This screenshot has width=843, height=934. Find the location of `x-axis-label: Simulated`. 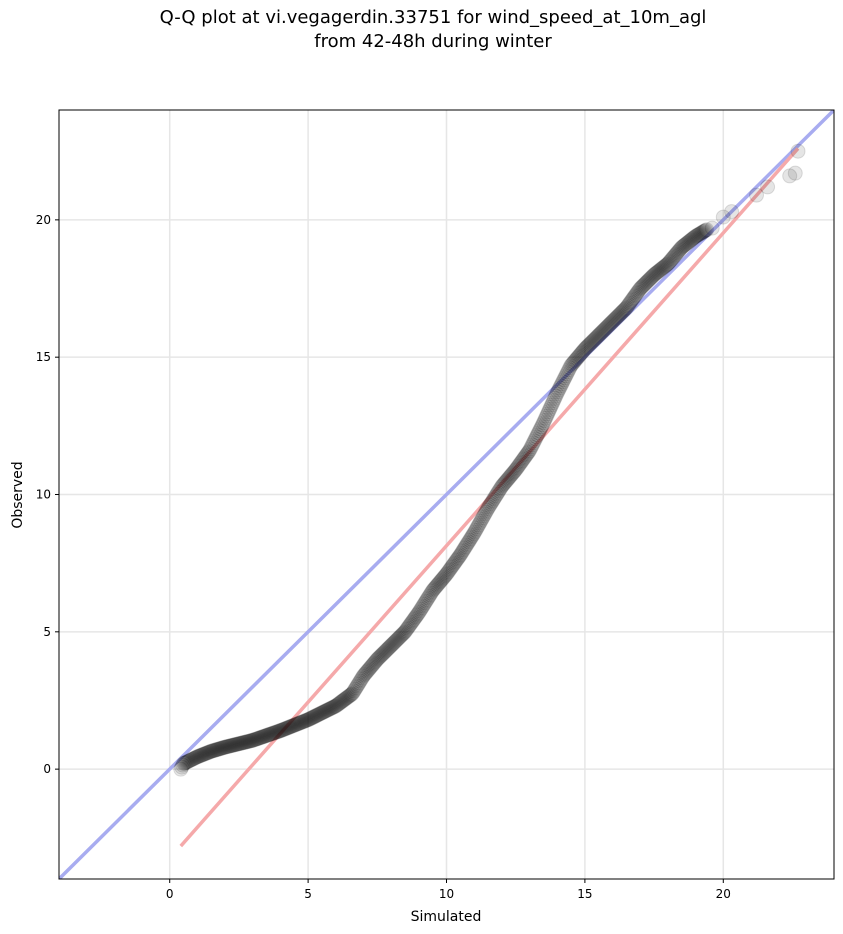

x-axis-label: Simulated is located at coordinates (446, 917).